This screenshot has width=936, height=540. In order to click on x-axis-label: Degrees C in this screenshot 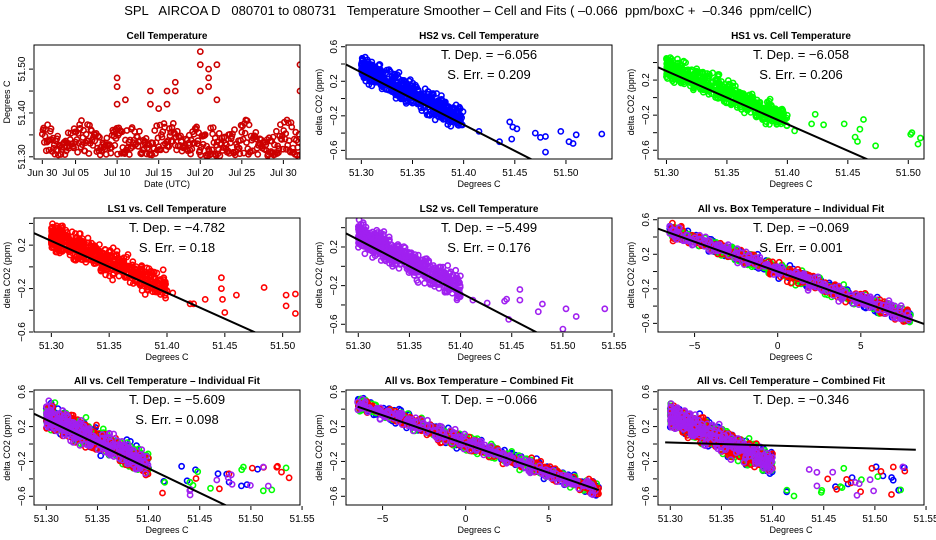, I will do `click(791, 357)`.